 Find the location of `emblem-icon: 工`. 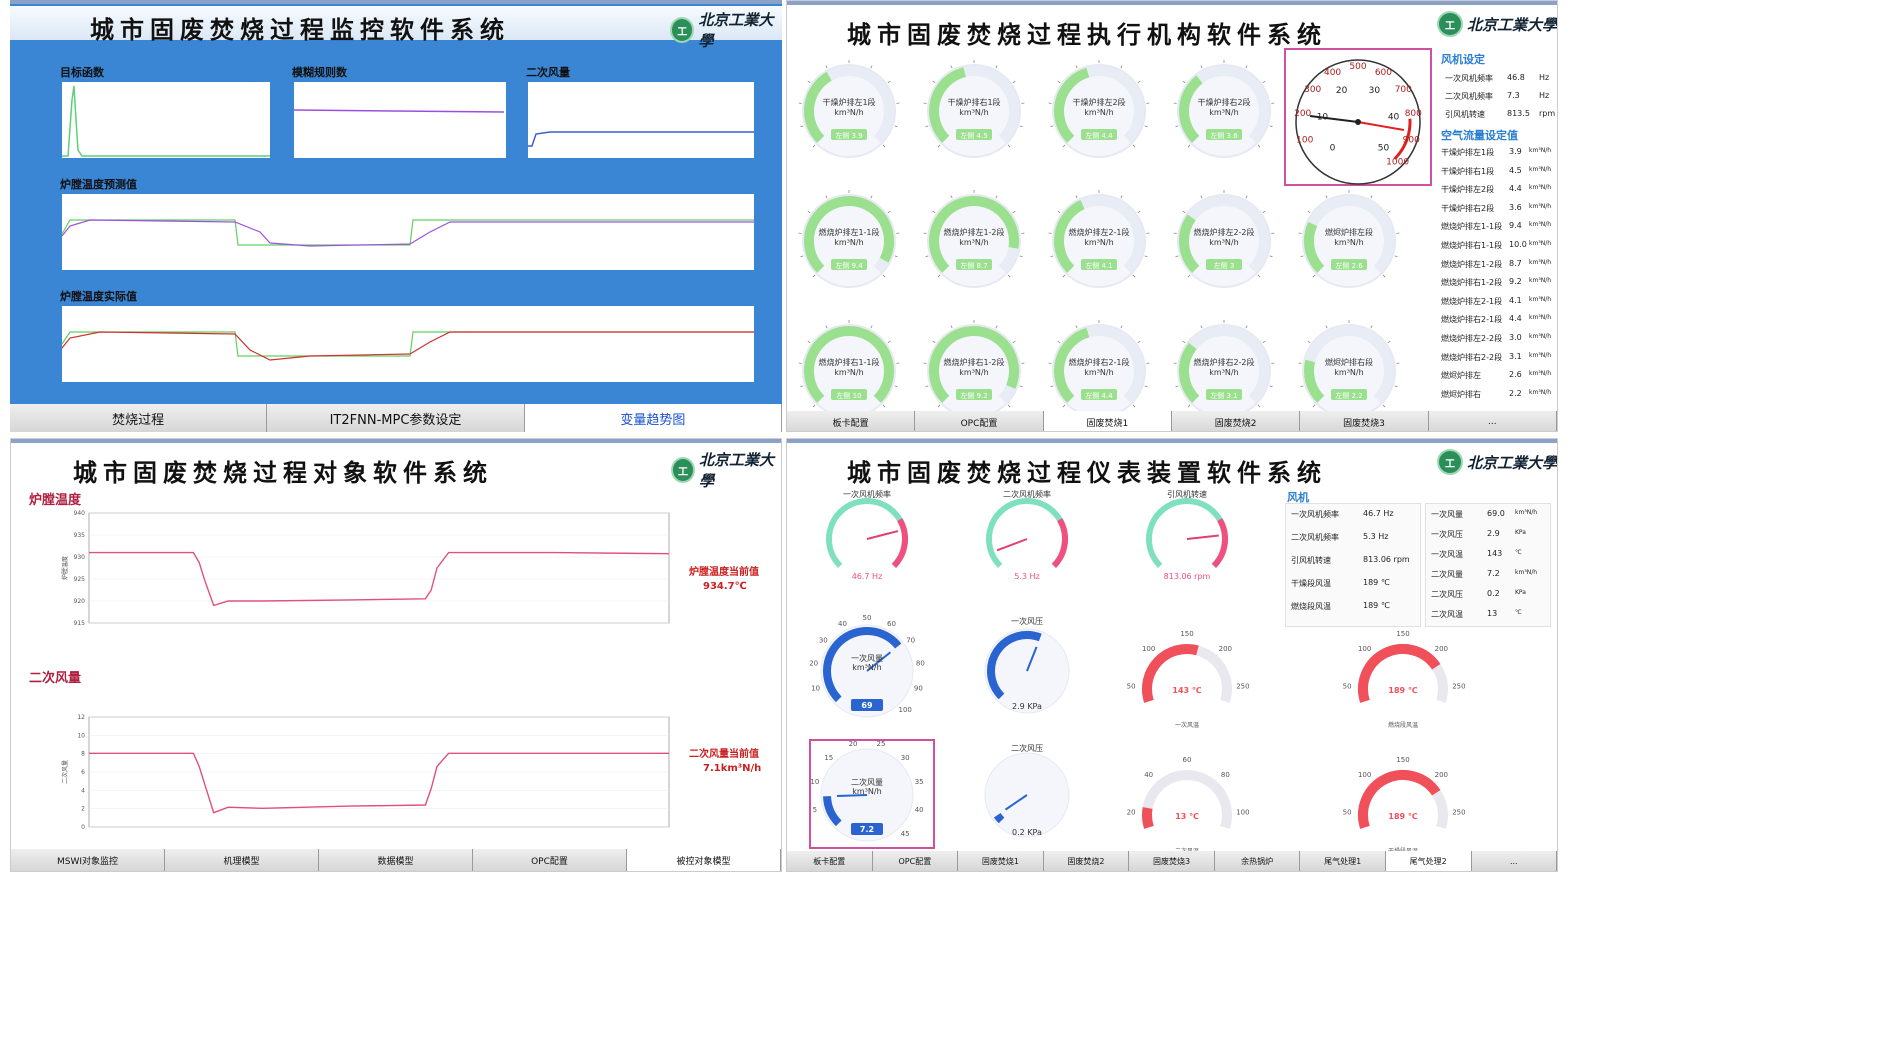

emblem-icon: 工 is located at coordinates (682, 30).